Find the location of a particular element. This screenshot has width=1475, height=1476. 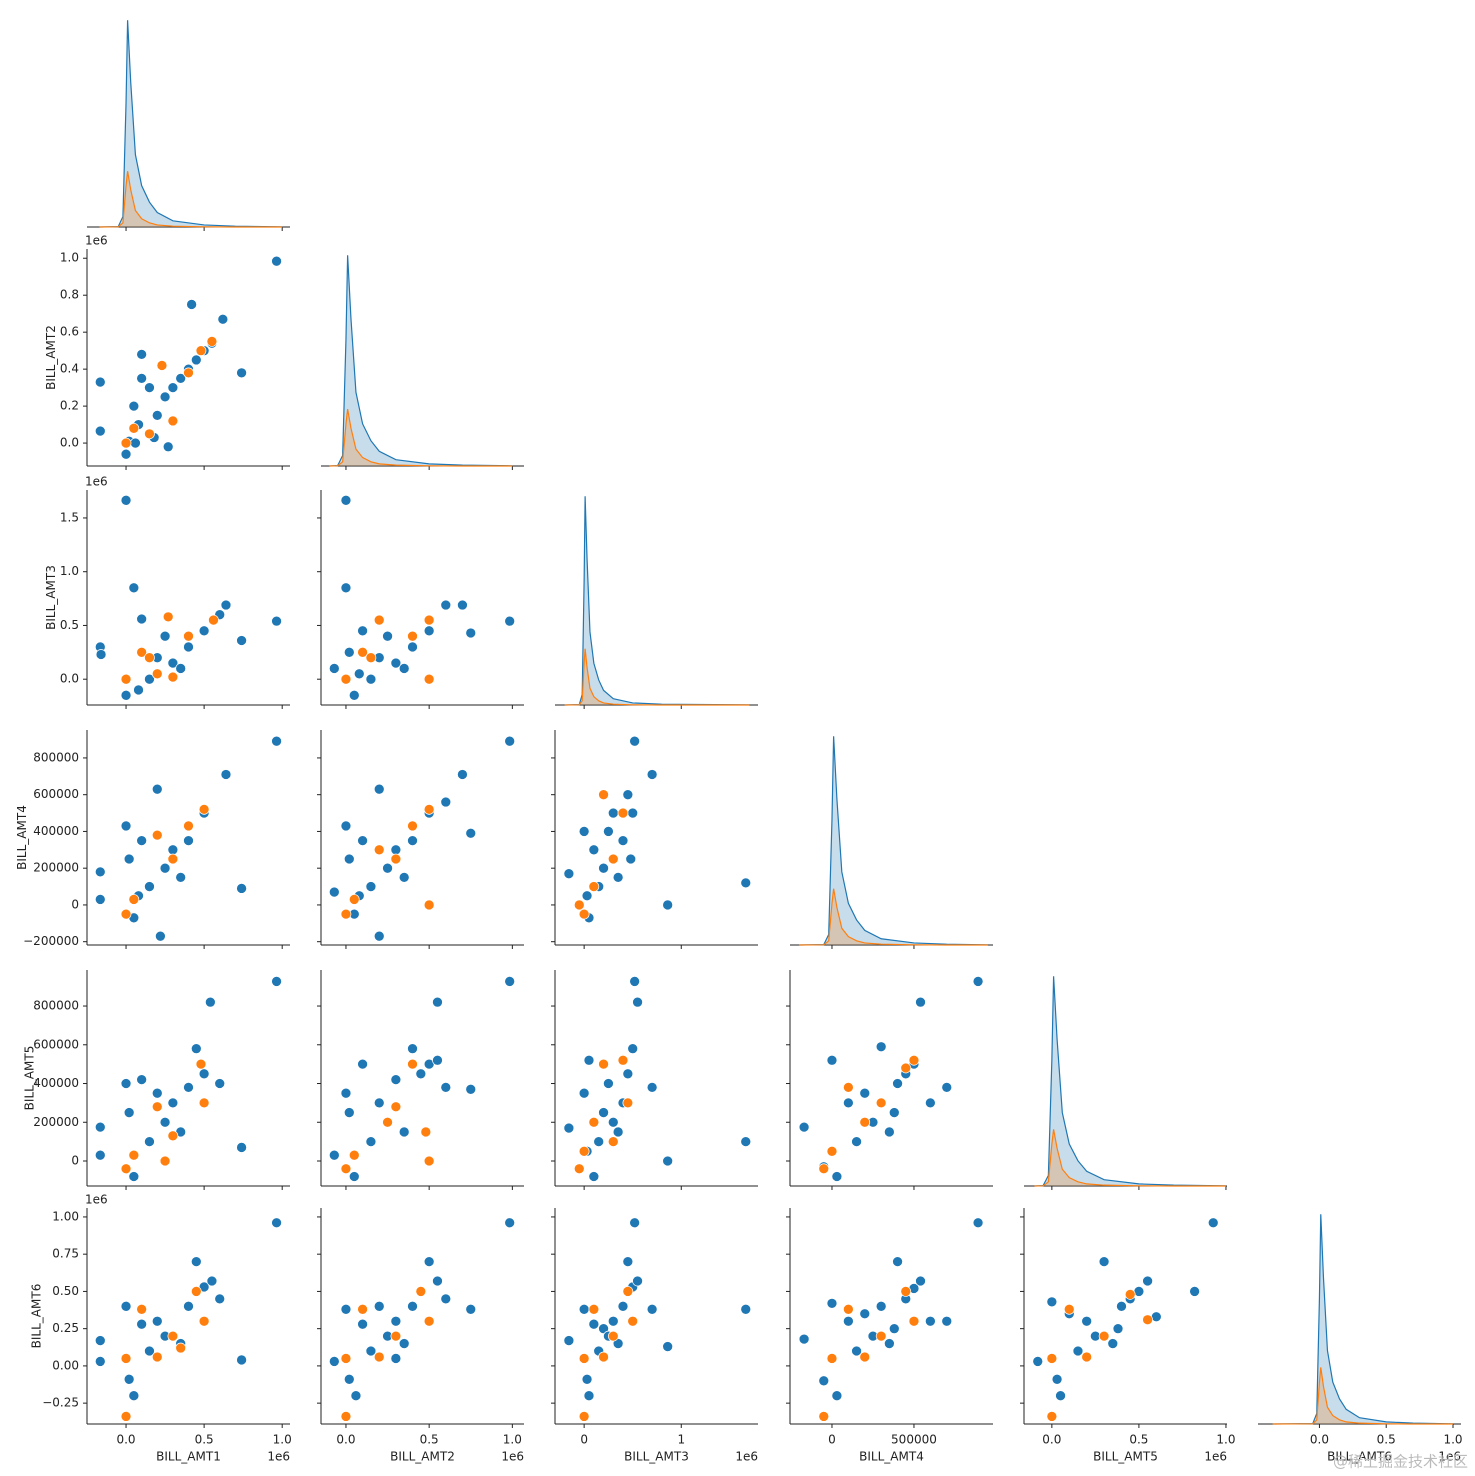

y-tick-label: 600000 is located at coordinates (56, 1044).